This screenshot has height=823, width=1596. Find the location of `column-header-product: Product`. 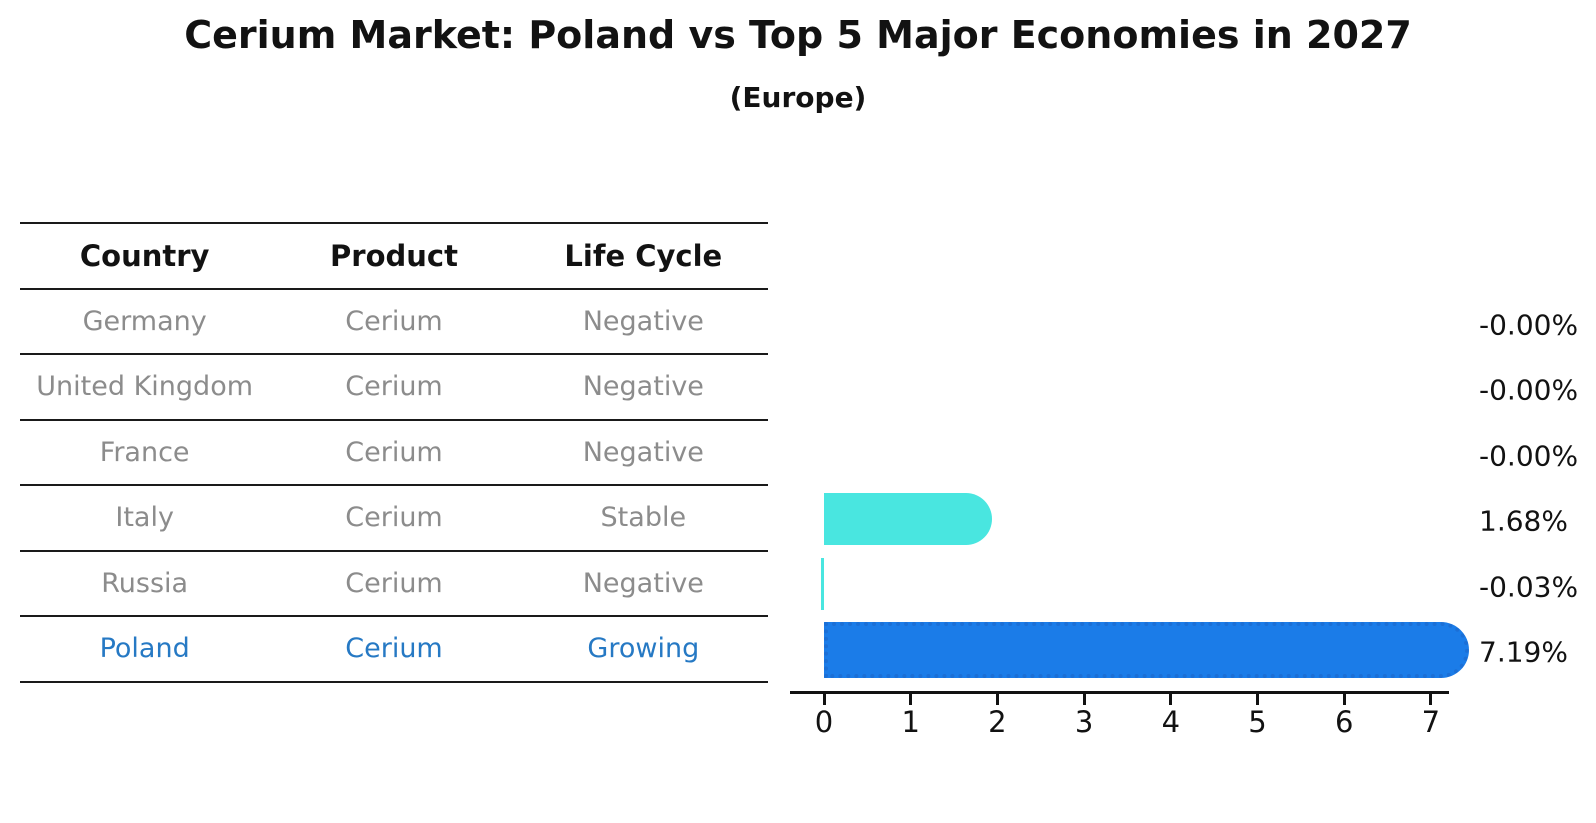

column-header-product: Product is located at coordinates (394, 255).